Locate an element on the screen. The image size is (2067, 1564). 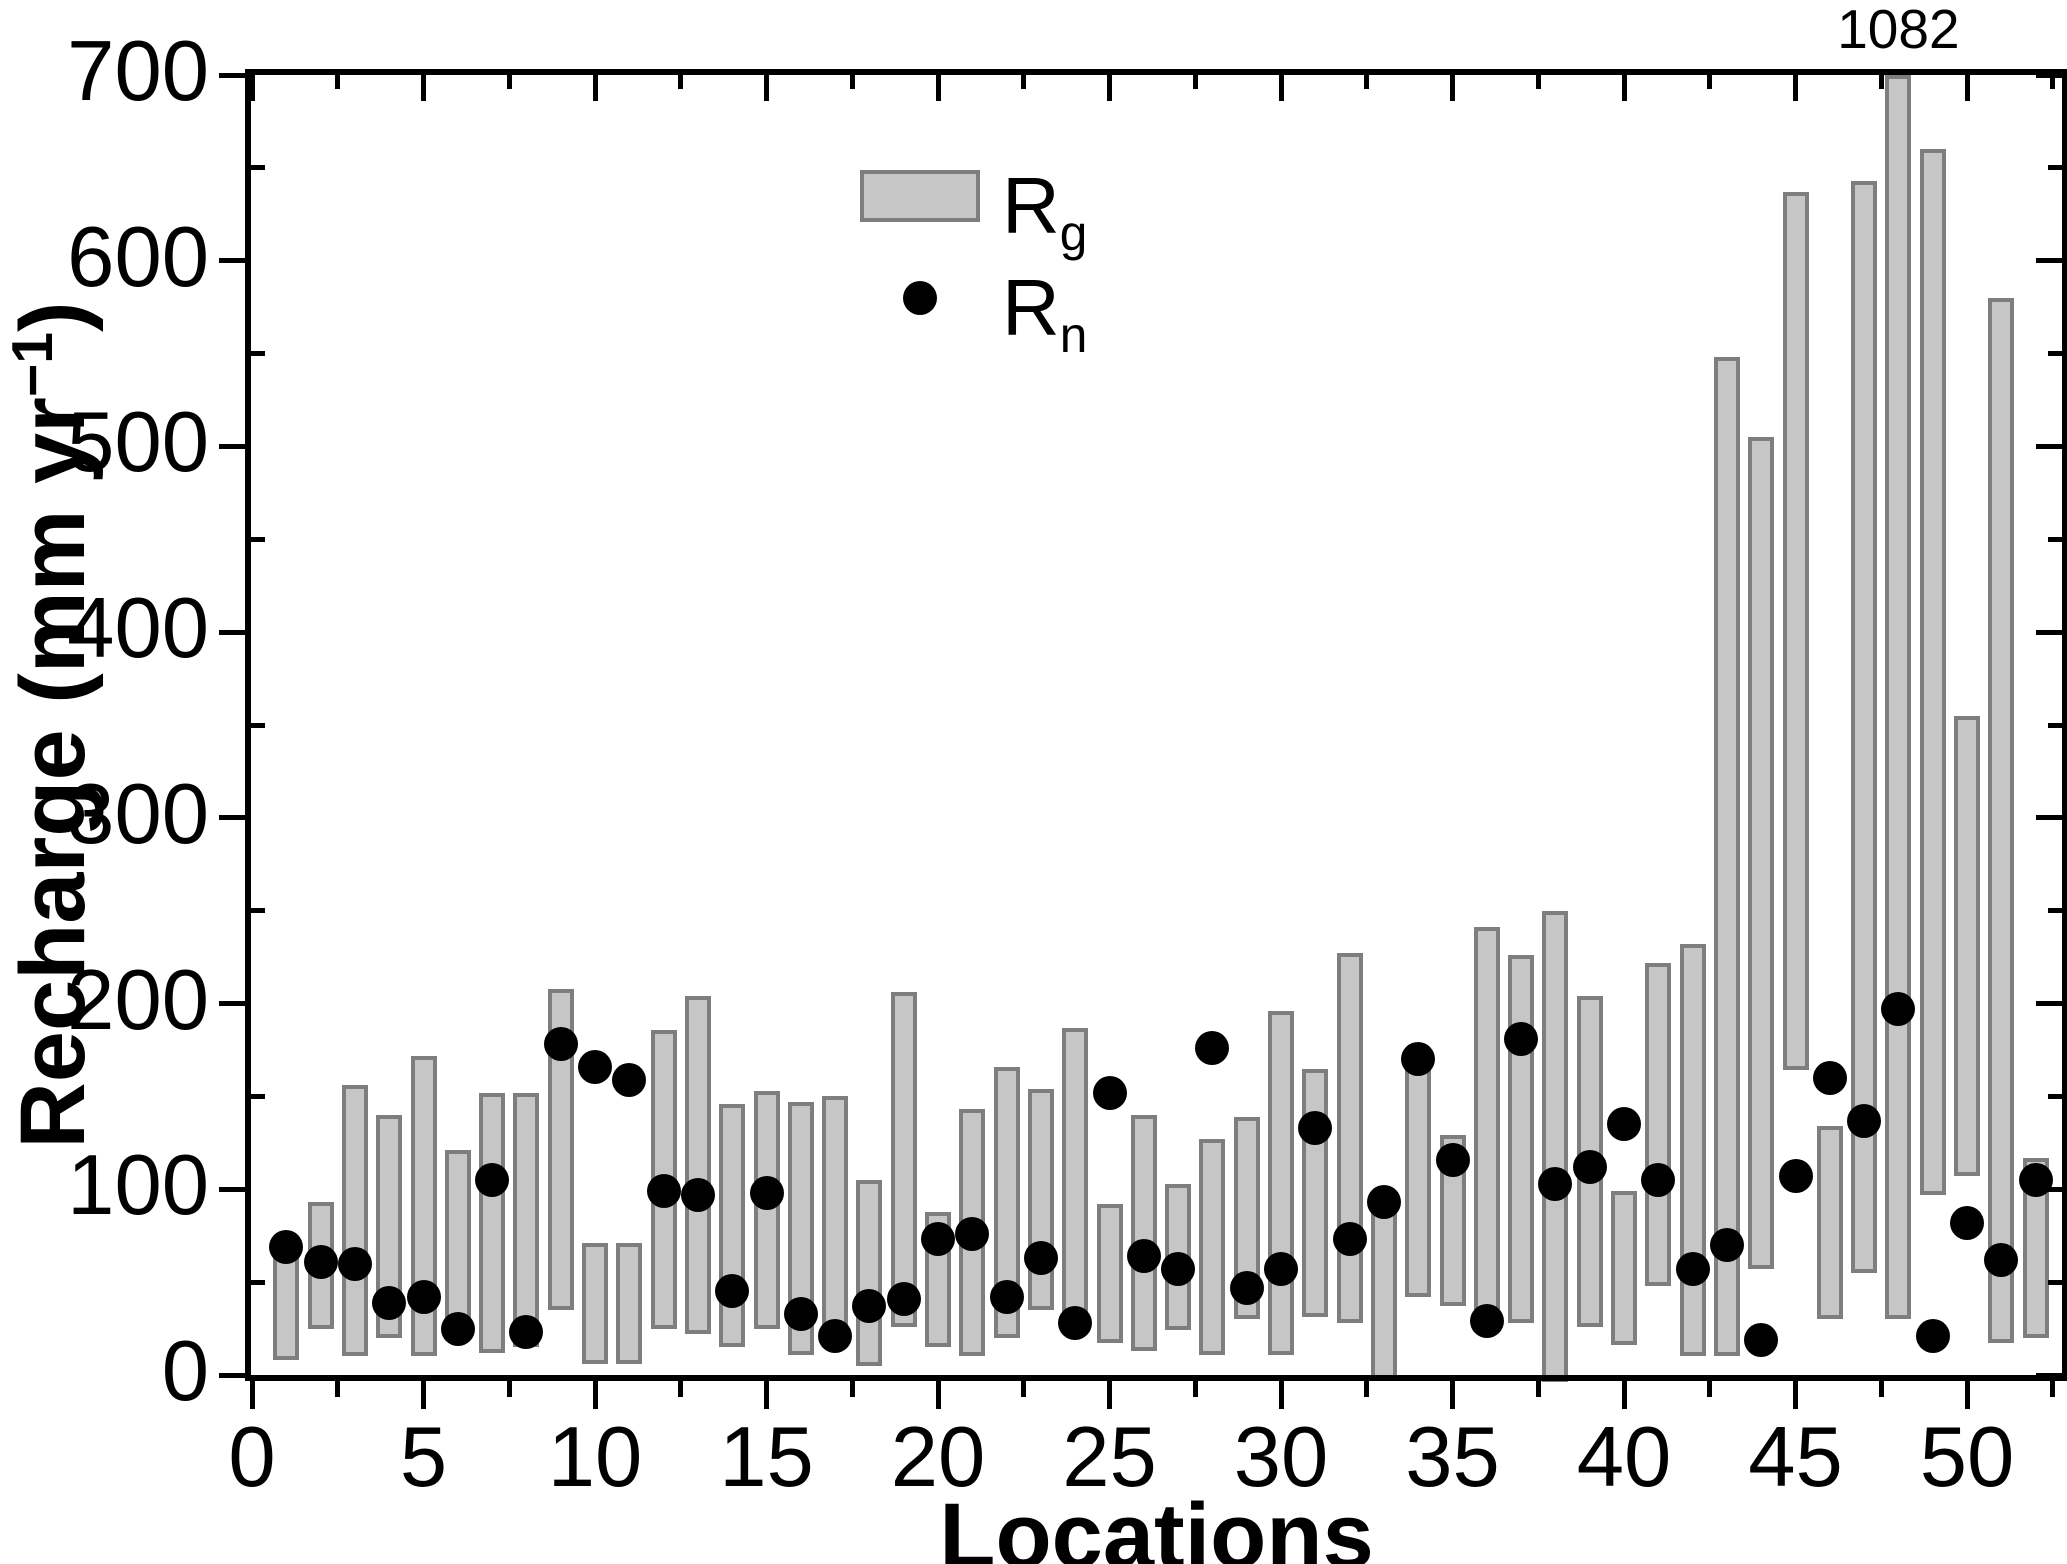
x-axis-title: Locations is located at coordinates (1156, 1524).